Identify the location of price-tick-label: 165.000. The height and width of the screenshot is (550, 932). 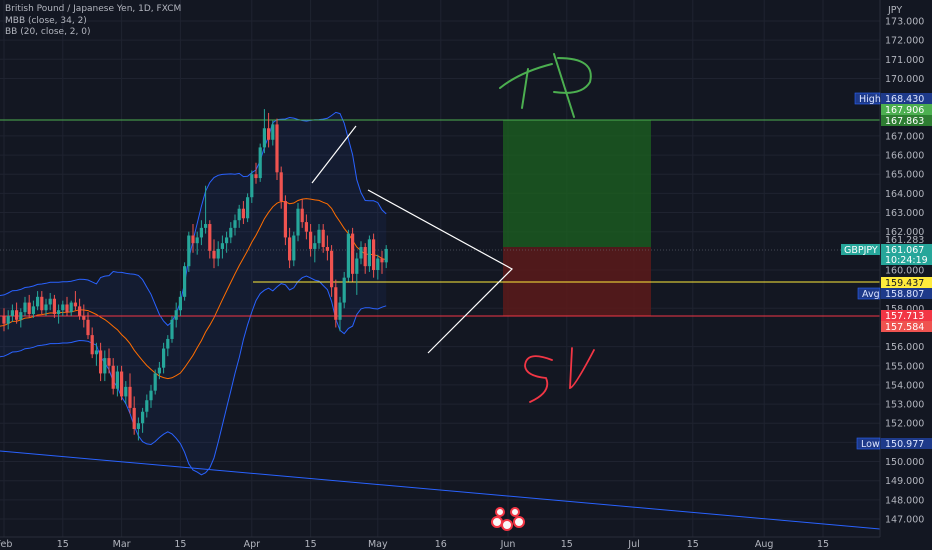
(904, 175).